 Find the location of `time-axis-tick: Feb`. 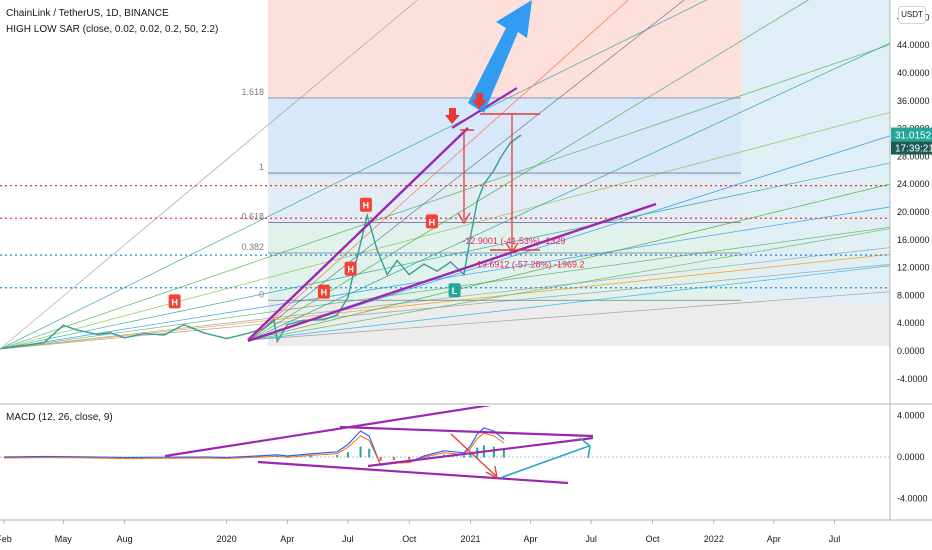

time-axis-tick: Feb is located at coordinates (6, 539).